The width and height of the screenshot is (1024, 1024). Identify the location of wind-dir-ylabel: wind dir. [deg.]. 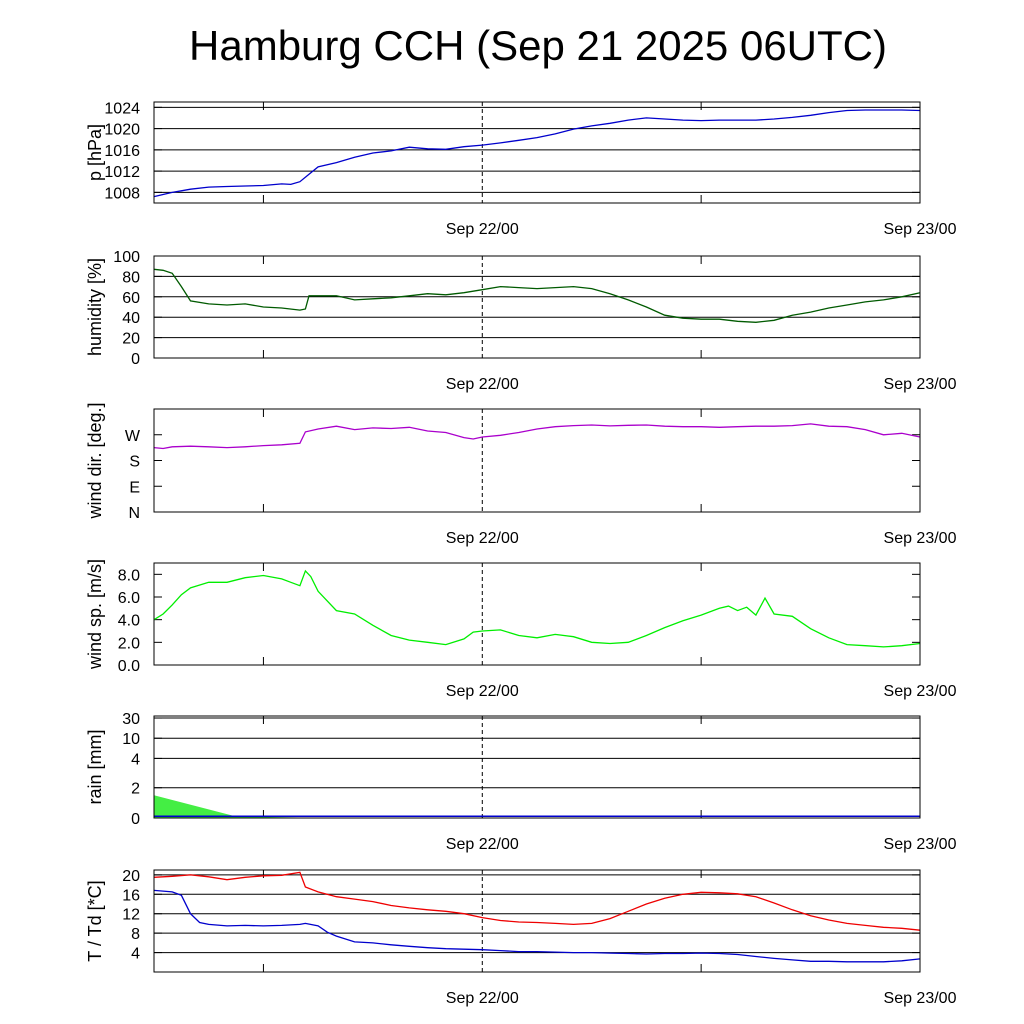
(95, 460).